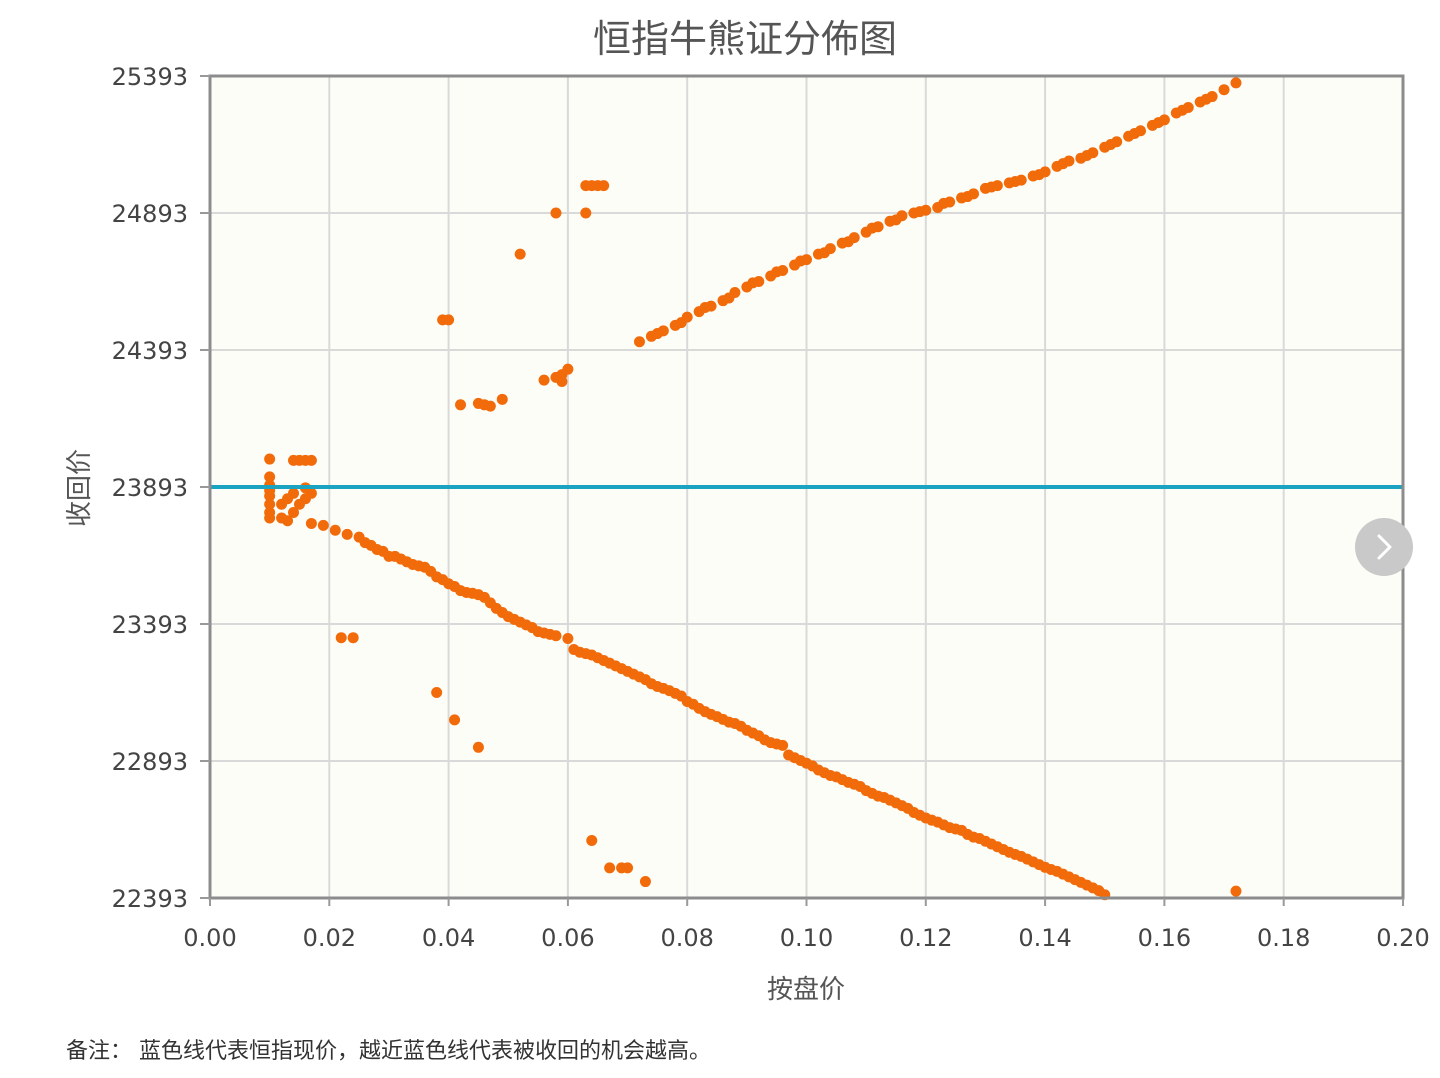 Image resolution: width=1440 pixels, height=1078 pixels. I want to click on x-axis-label: 按盘价, so click(806, 990).